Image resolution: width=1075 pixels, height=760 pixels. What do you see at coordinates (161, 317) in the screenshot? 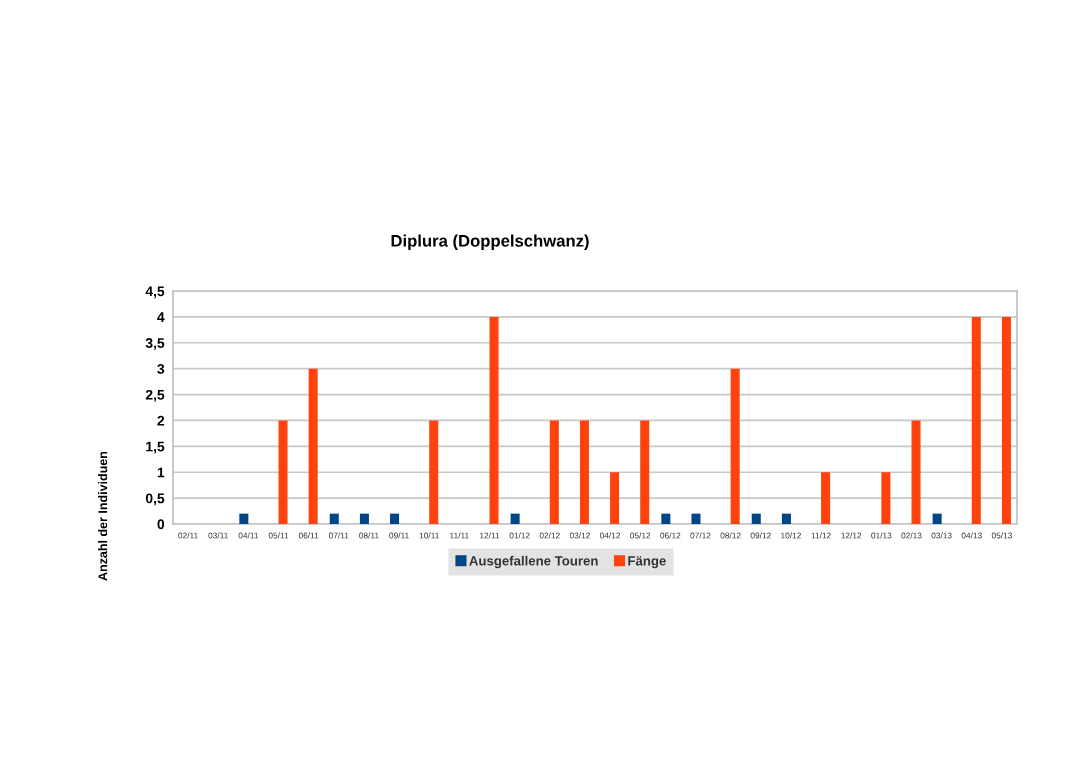
I see `y-tick-label: 4` at bounding box center [161, 317].